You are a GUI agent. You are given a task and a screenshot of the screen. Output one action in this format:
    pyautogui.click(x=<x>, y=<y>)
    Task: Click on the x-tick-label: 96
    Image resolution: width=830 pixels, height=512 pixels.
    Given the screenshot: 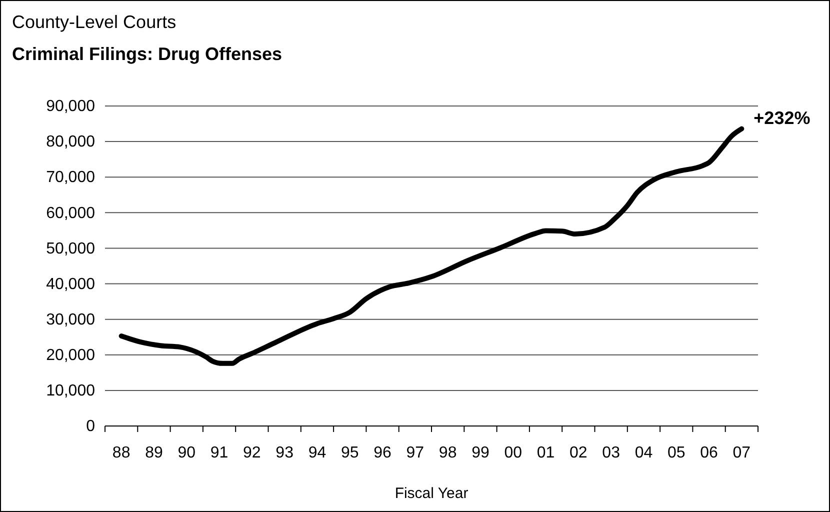 What is the action you would take?
    pyautogui.click(x=383, y=453)
    